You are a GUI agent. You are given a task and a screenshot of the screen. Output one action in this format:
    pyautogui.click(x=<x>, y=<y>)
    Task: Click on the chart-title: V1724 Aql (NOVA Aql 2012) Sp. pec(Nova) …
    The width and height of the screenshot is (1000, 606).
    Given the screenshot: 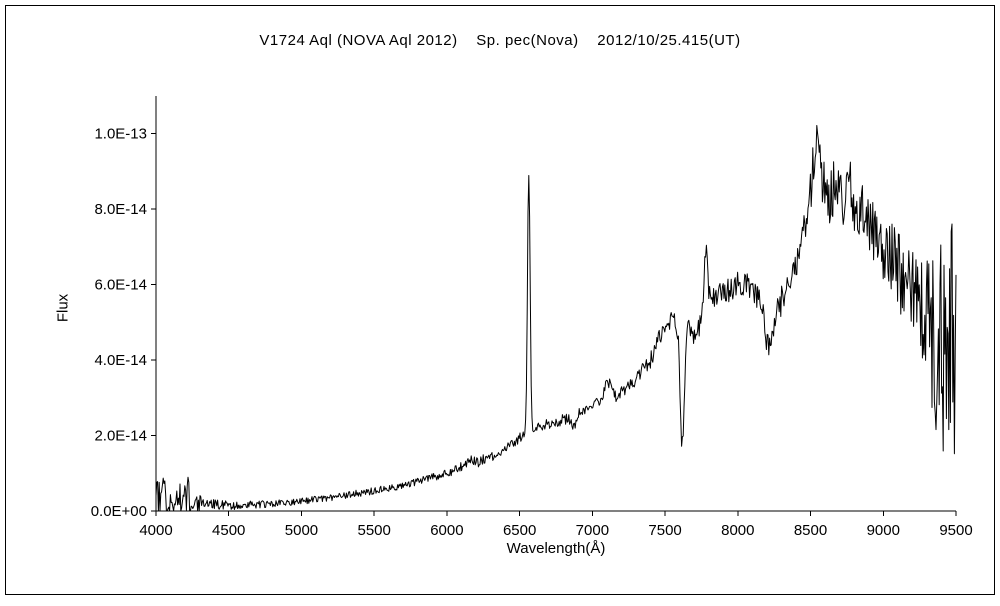 What is the action you would take?
    pyautogui.click(x=500, y=40)
    